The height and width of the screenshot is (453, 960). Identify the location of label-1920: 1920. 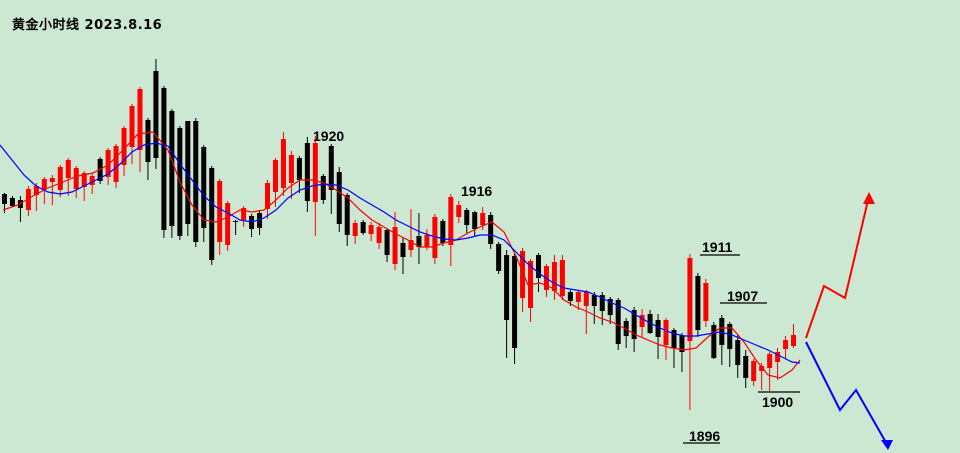
(328, 136).